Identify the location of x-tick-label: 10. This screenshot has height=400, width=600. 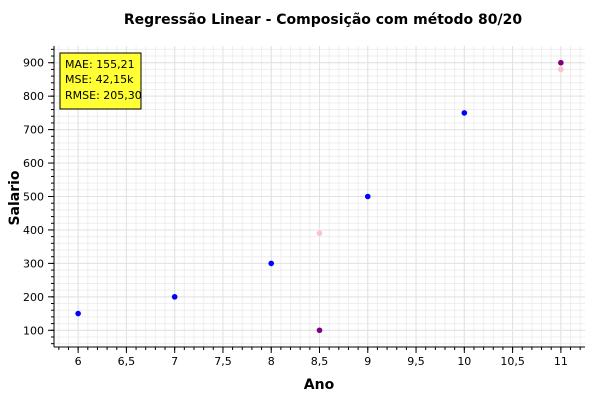
(464, 361).